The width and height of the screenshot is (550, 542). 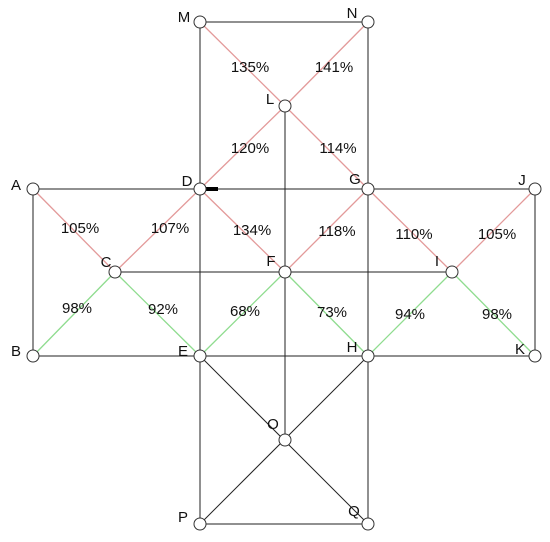 I want to click on edge-label: 135%, so click(x=250, y=67).